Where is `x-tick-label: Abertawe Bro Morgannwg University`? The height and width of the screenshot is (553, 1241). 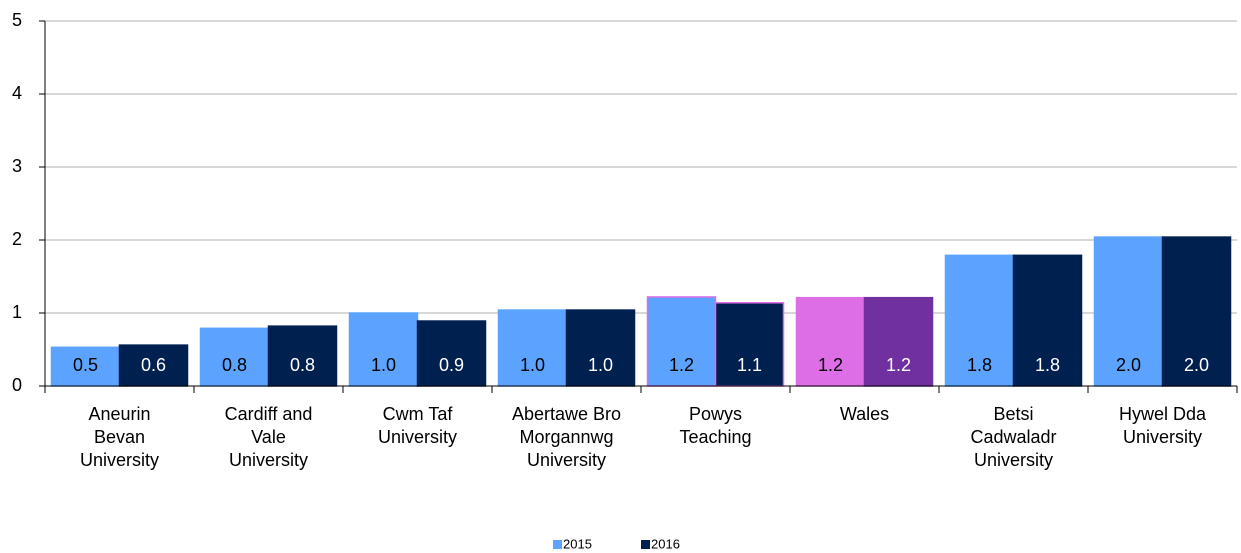
x-tick-label: Abertawe Bro Morgannwg University is located at coordinates (566, 437).